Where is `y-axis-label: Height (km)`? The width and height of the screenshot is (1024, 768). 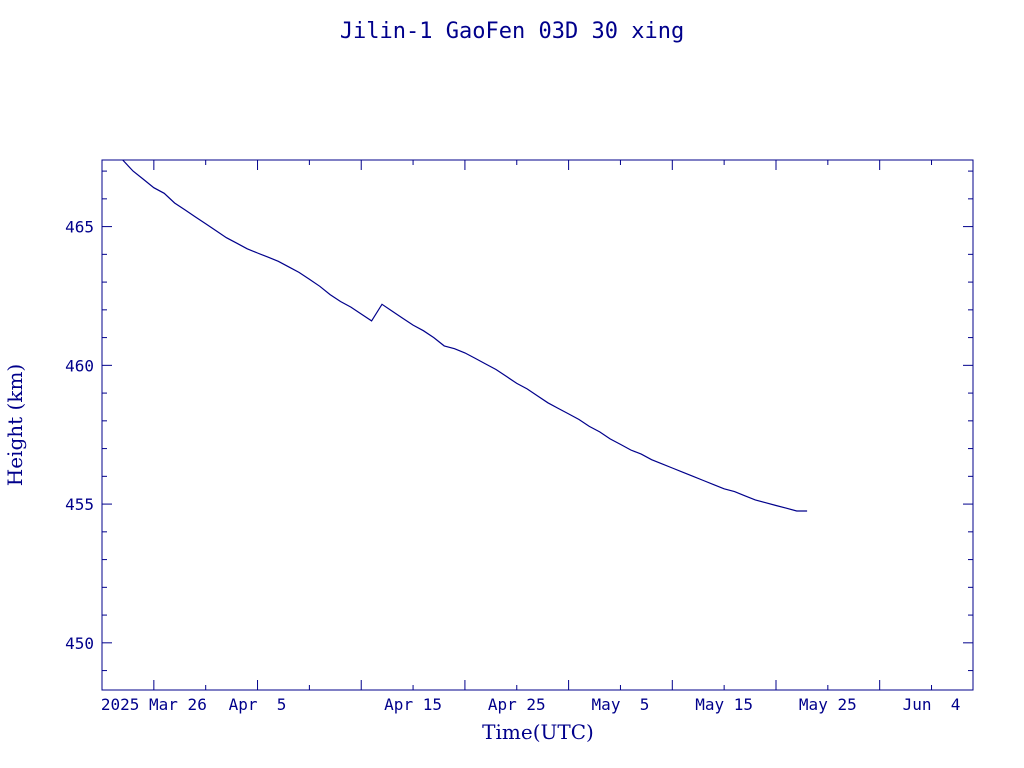
y-axis-label: Height (km) is located at coordinates (15, 425).